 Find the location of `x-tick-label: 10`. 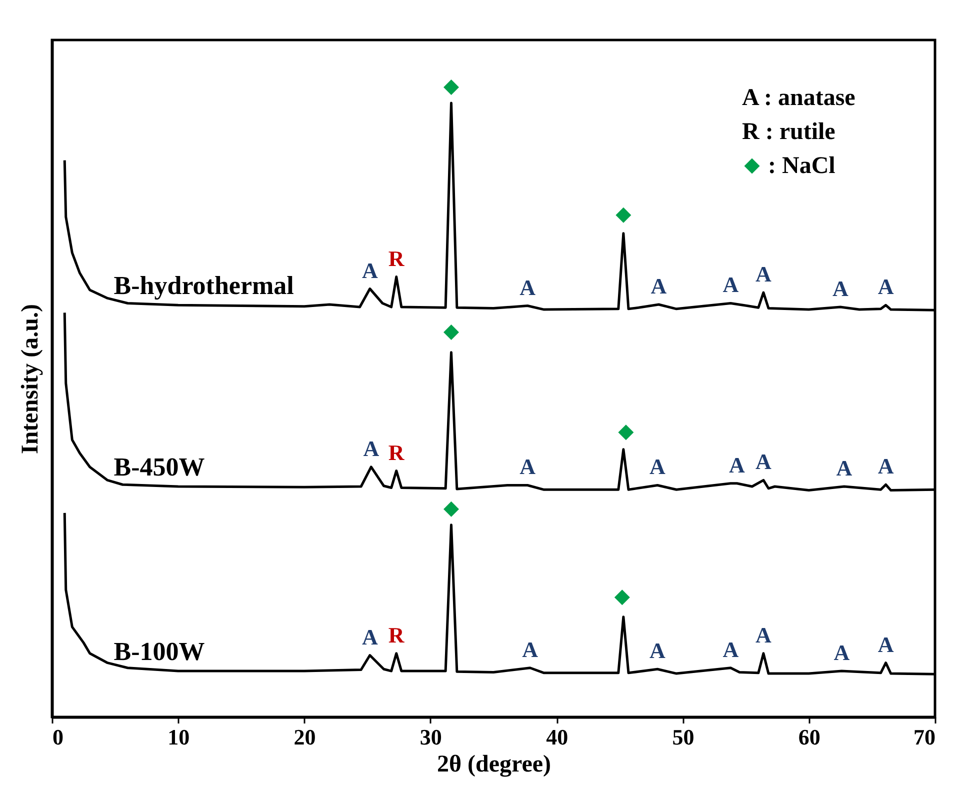

x-tick-label: 10 is located at coordinates (179, 737).